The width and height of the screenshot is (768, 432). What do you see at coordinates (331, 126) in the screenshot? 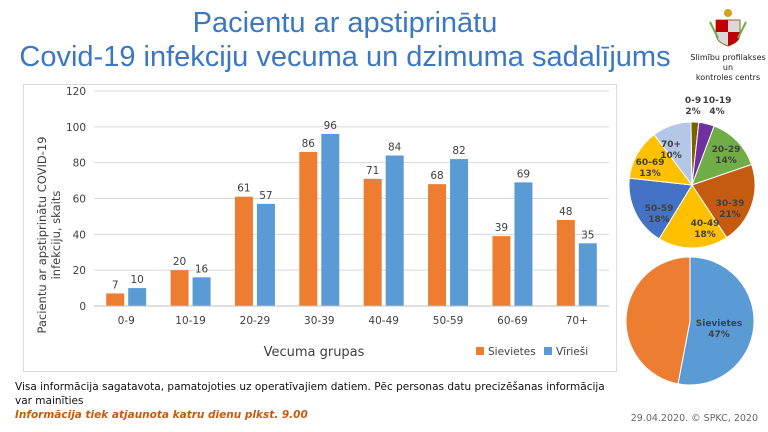
I see `bar-value-label: 96` at bounding box center [331, 126].